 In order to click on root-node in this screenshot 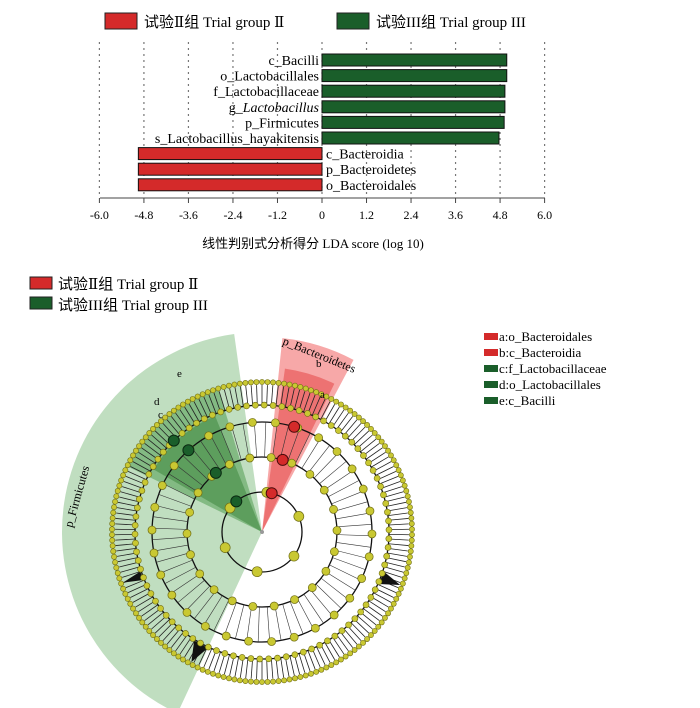, I will do `click(262, 532)`.